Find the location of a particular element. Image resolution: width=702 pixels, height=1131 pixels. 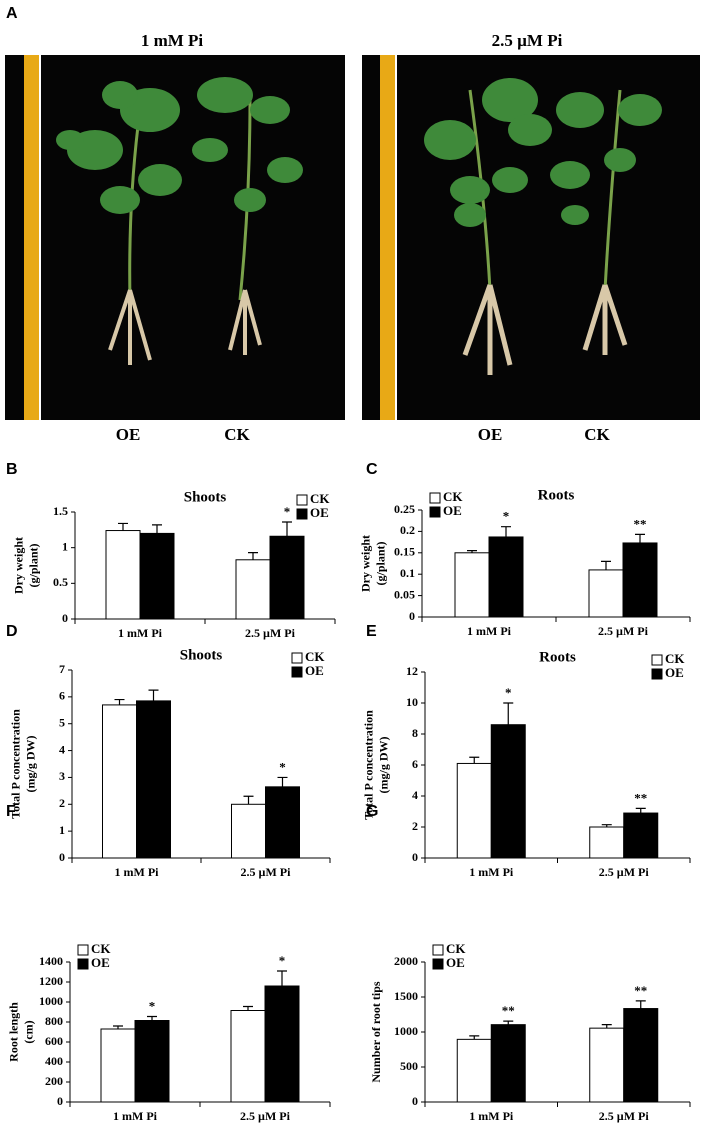

photo-title: 1 mM Pi is located at coordinates (172, 40).